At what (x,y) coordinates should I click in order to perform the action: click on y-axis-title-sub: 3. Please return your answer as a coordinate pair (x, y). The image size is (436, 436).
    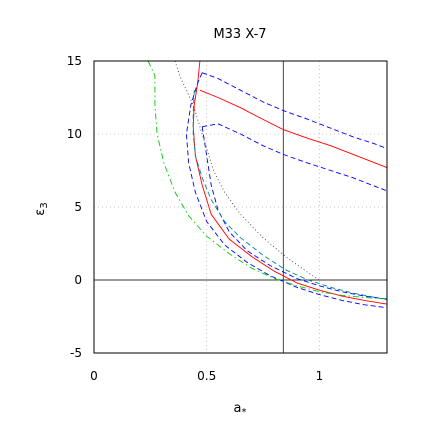
    Looking at the image, I should click on (44, 205).